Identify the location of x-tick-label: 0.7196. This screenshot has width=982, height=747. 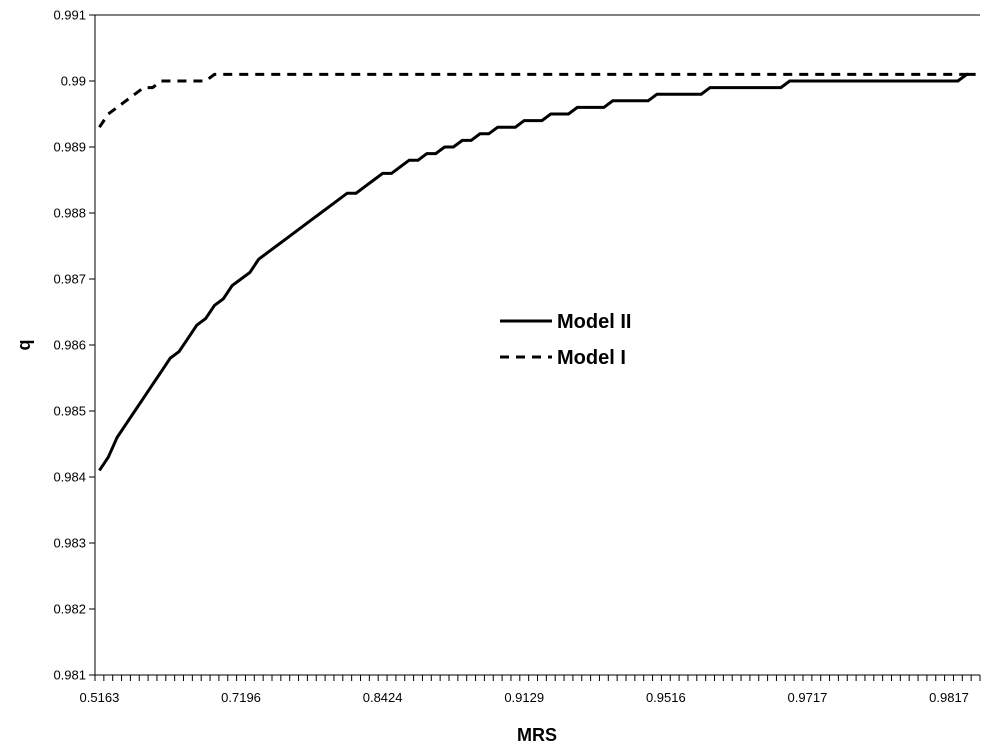
(241, 697).